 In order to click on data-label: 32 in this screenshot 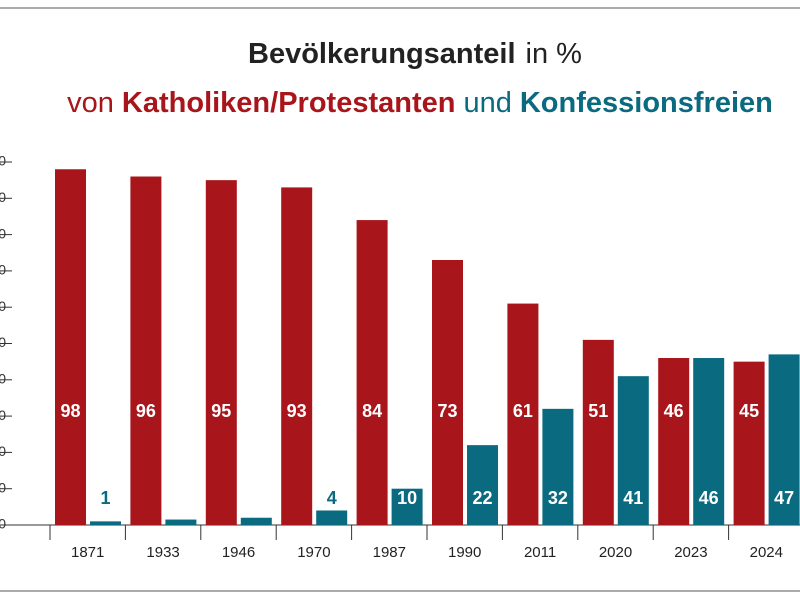, I will do `click(558, 498)`.